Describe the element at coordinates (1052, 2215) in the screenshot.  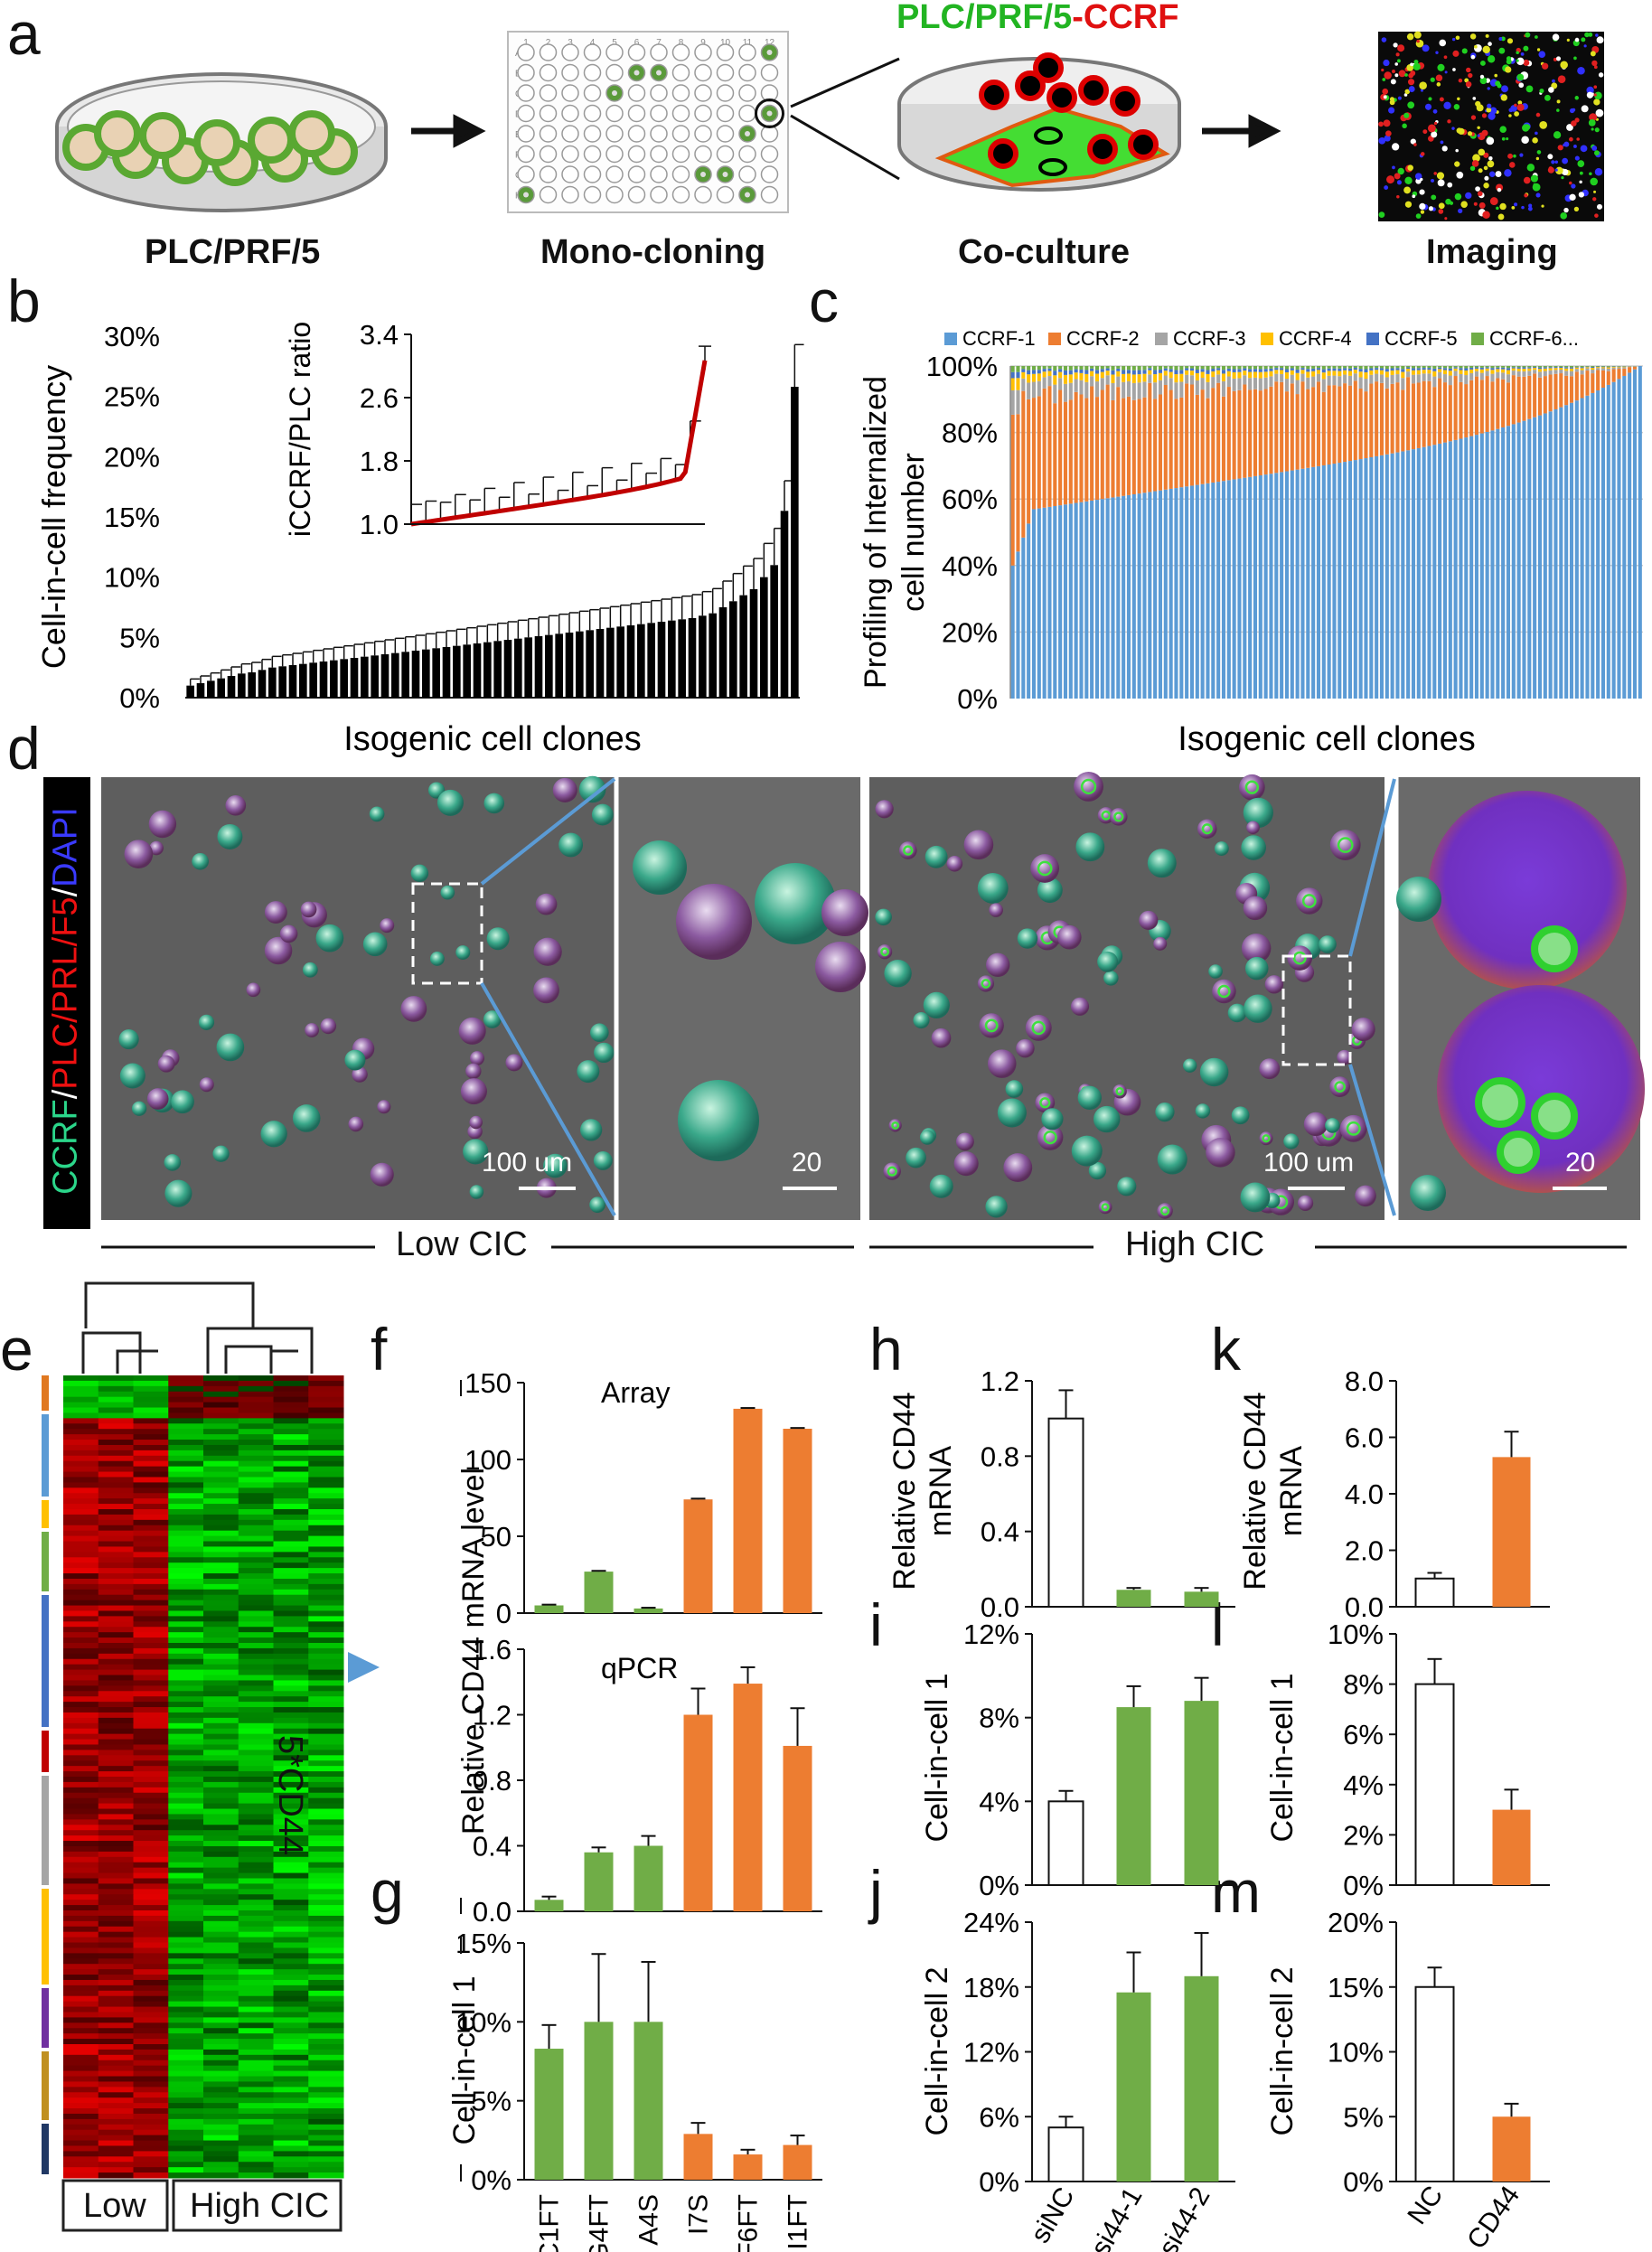
I see `category-label: siNC` at that location.